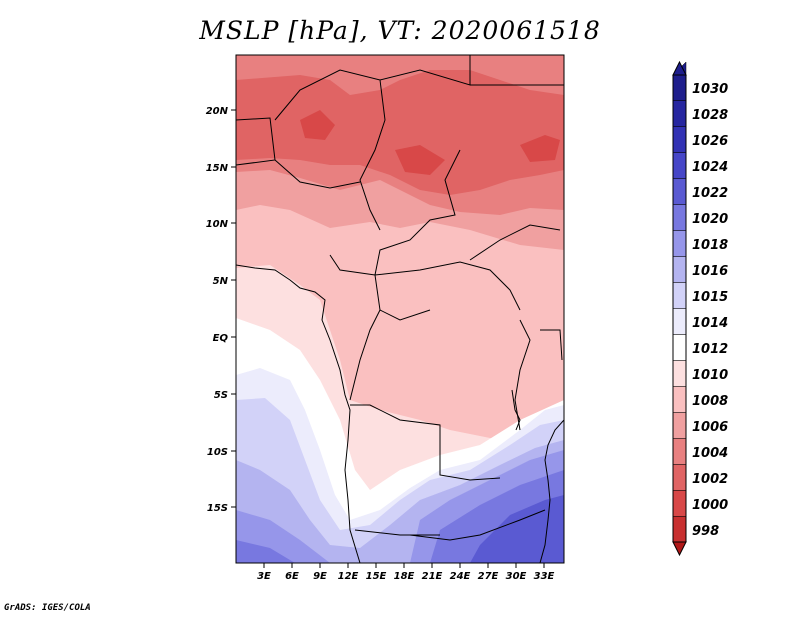 This screenshot has height=618, width=800. Describe the element at coordinates (710, 323) in the screenshot. I see `cb-label-1014: 1014` at that location.